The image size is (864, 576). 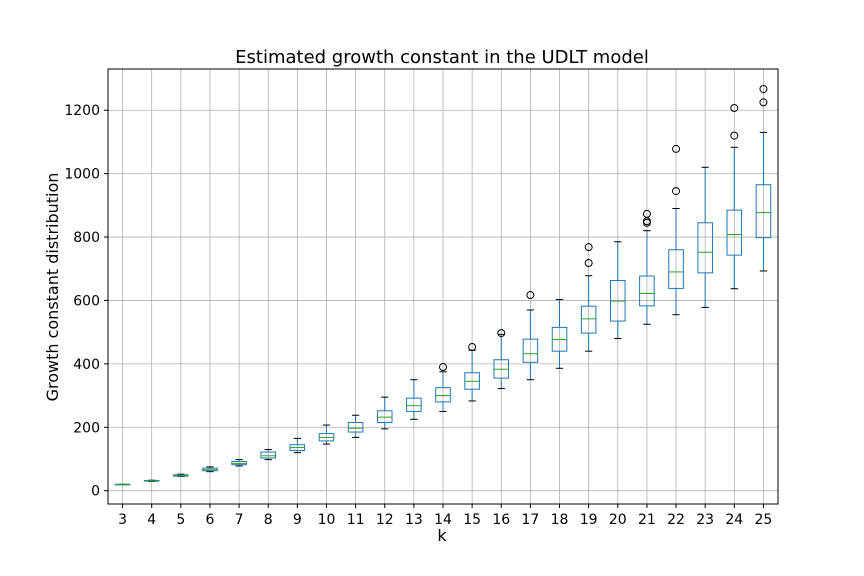 What do you see at coordinates (385, 520) in the screenshot?
I see `x-tick-label: 12` at bounding box center [385, 520].